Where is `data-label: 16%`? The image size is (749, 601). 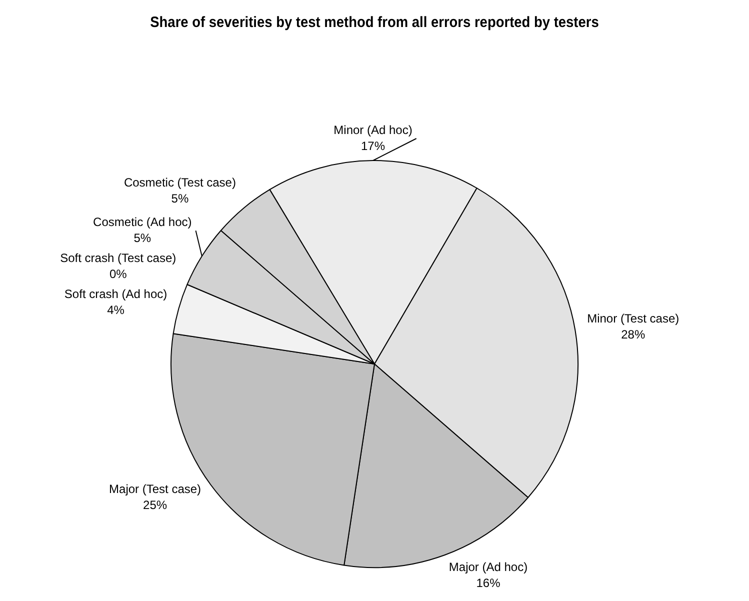 data-label: 16% is located at coordinates (488, 583).